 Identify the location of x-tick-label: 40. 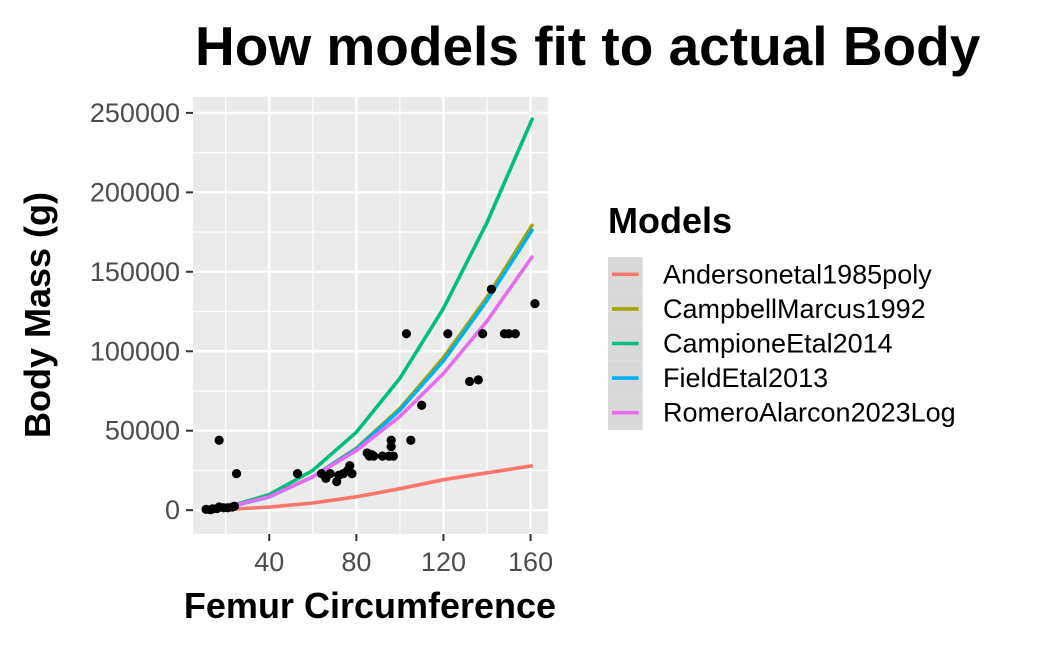
(269, 562).